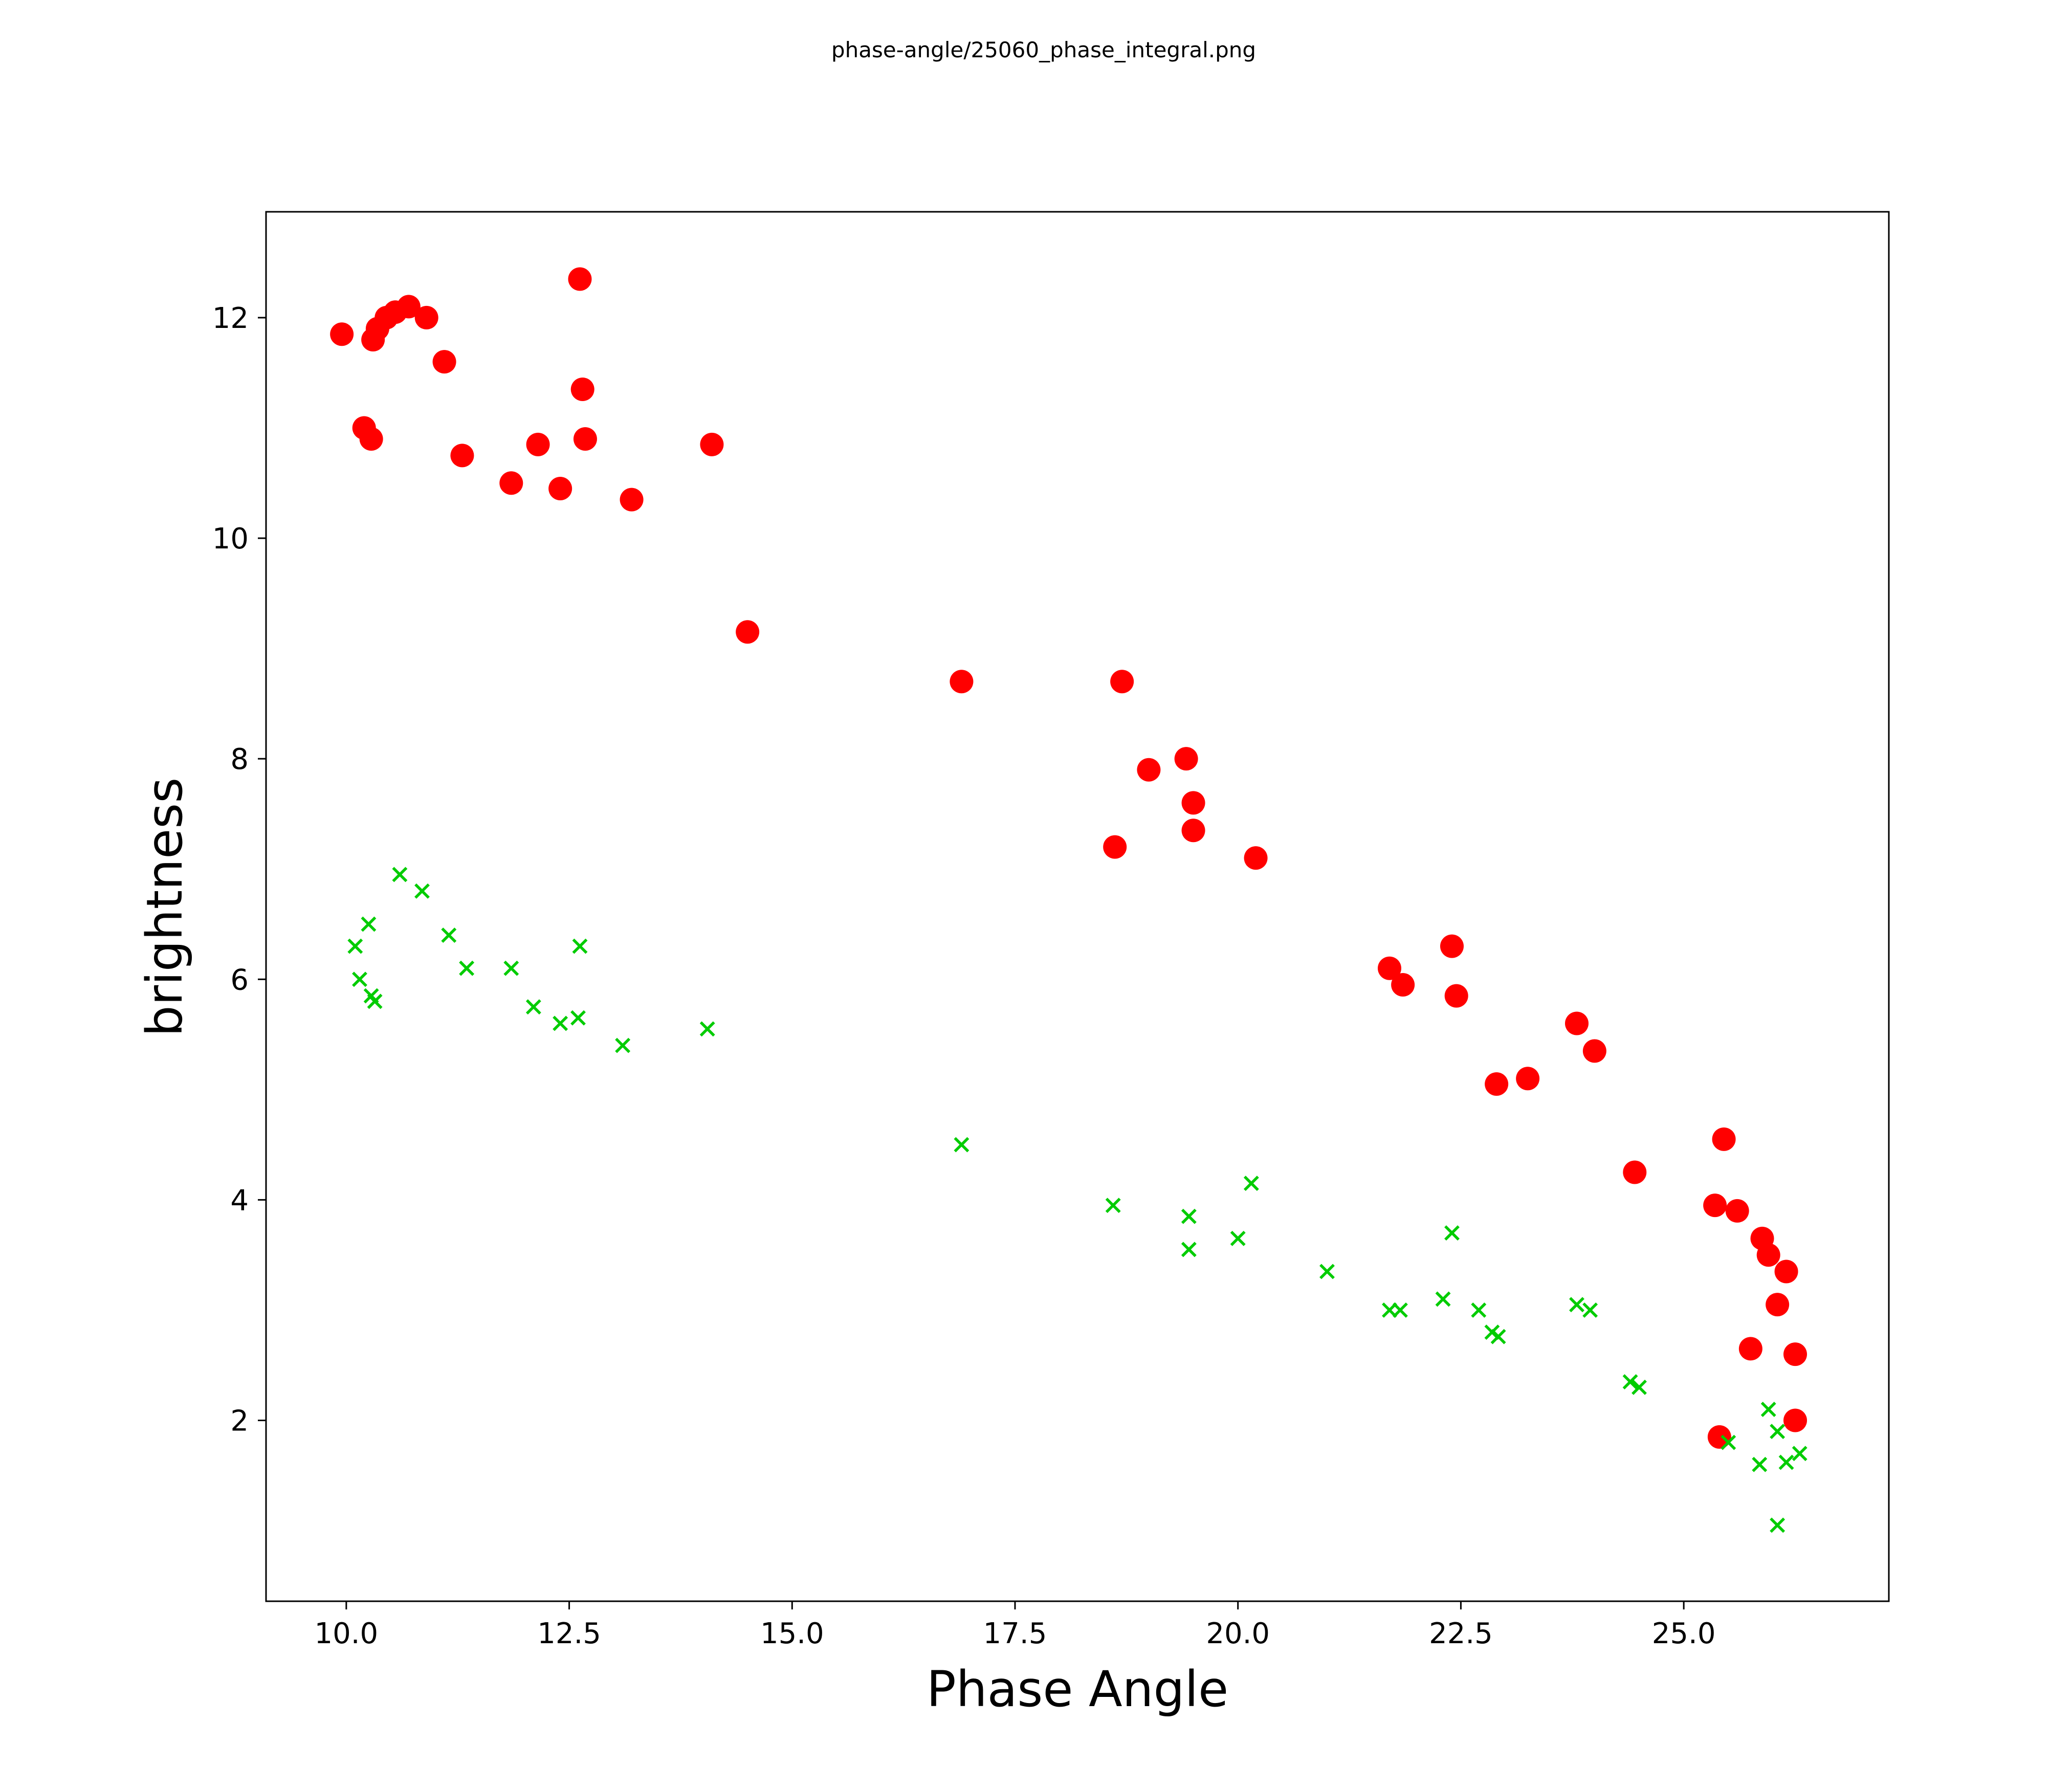 This screenshot has width=2072, height=1767. What do you see at coordinates (1238, 1634) in the screenshot?
I see `x-tick-label: 20.0` at bounding box center [1238, 1634].